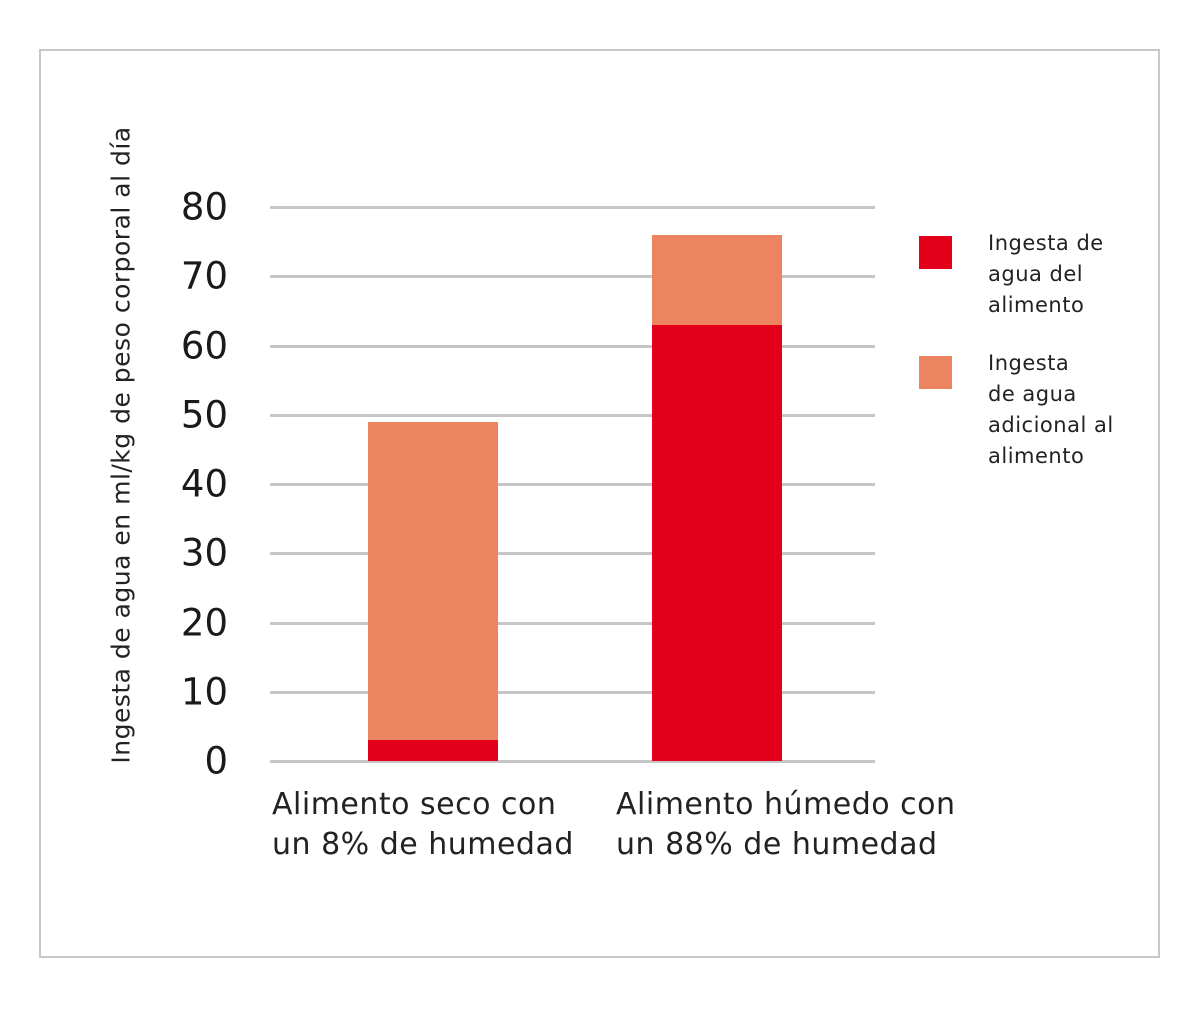  I want to click on x-label-line: un 88% de humedad, so click(777, 844).